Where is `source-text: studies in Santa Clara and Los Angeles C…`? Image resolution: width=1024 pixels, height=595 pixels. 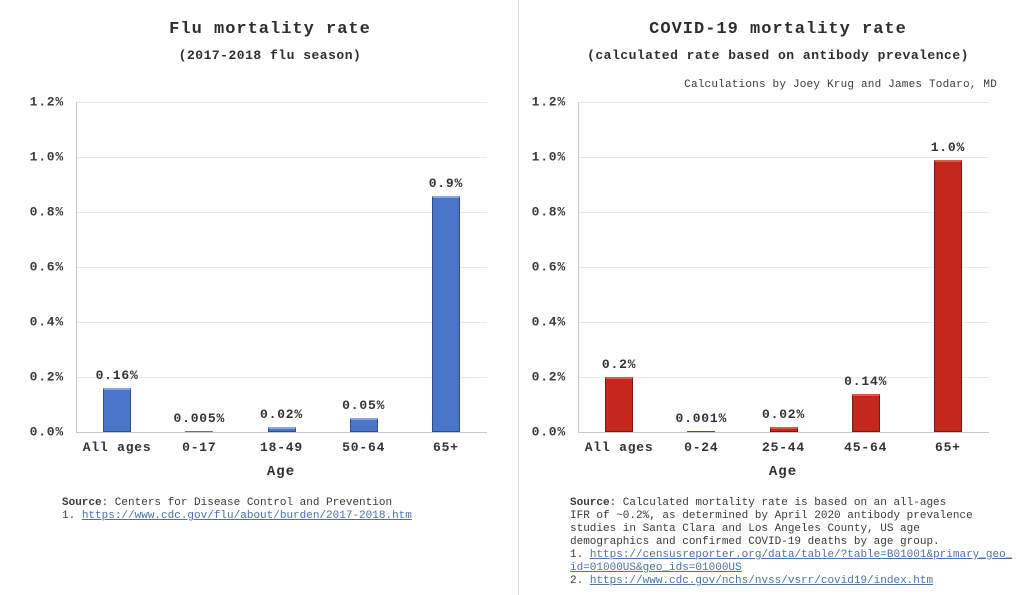
source-text: studies in Santa Clara and Los Angeles C… is located at coordinates (745, 529).